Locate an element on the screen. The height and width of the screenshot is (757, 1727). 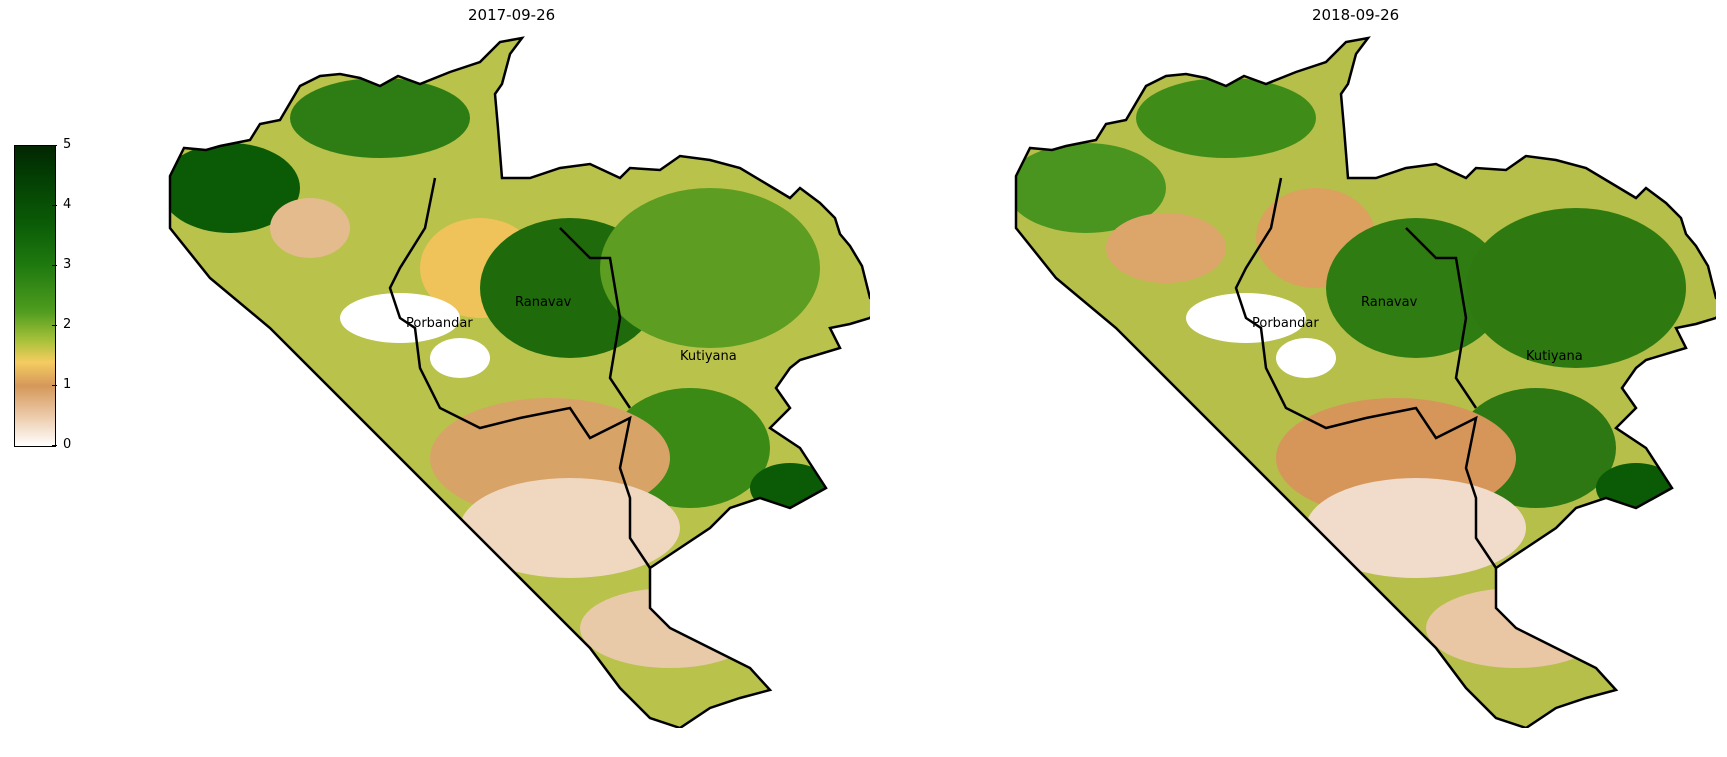
colorbar-tick-2: 2 is located at coordinates (61, 324).